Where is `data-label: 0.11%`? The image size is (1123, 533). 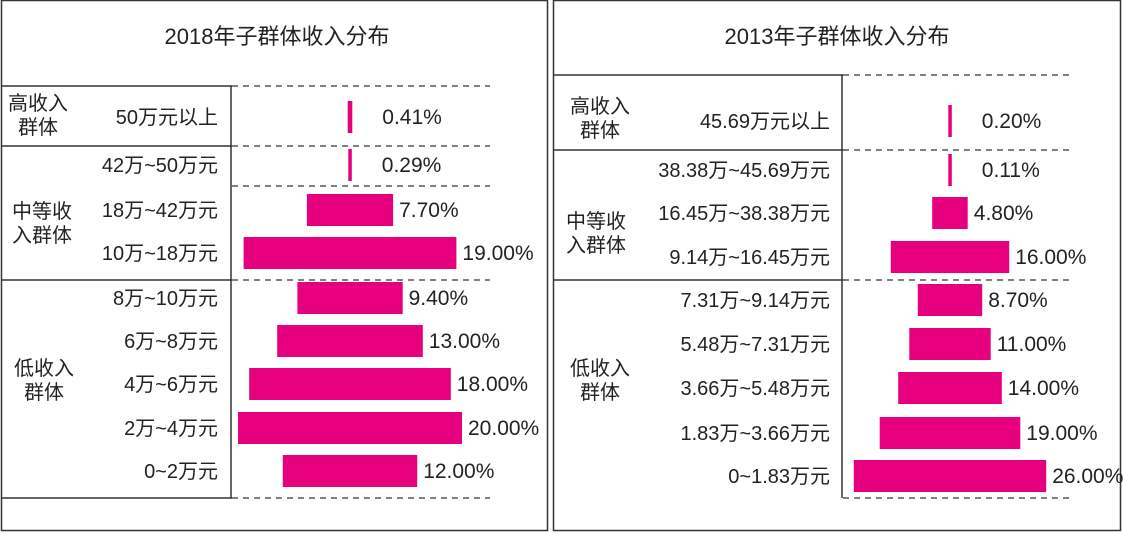
data-label: 0.11% is located at coordinates (1011, 170).